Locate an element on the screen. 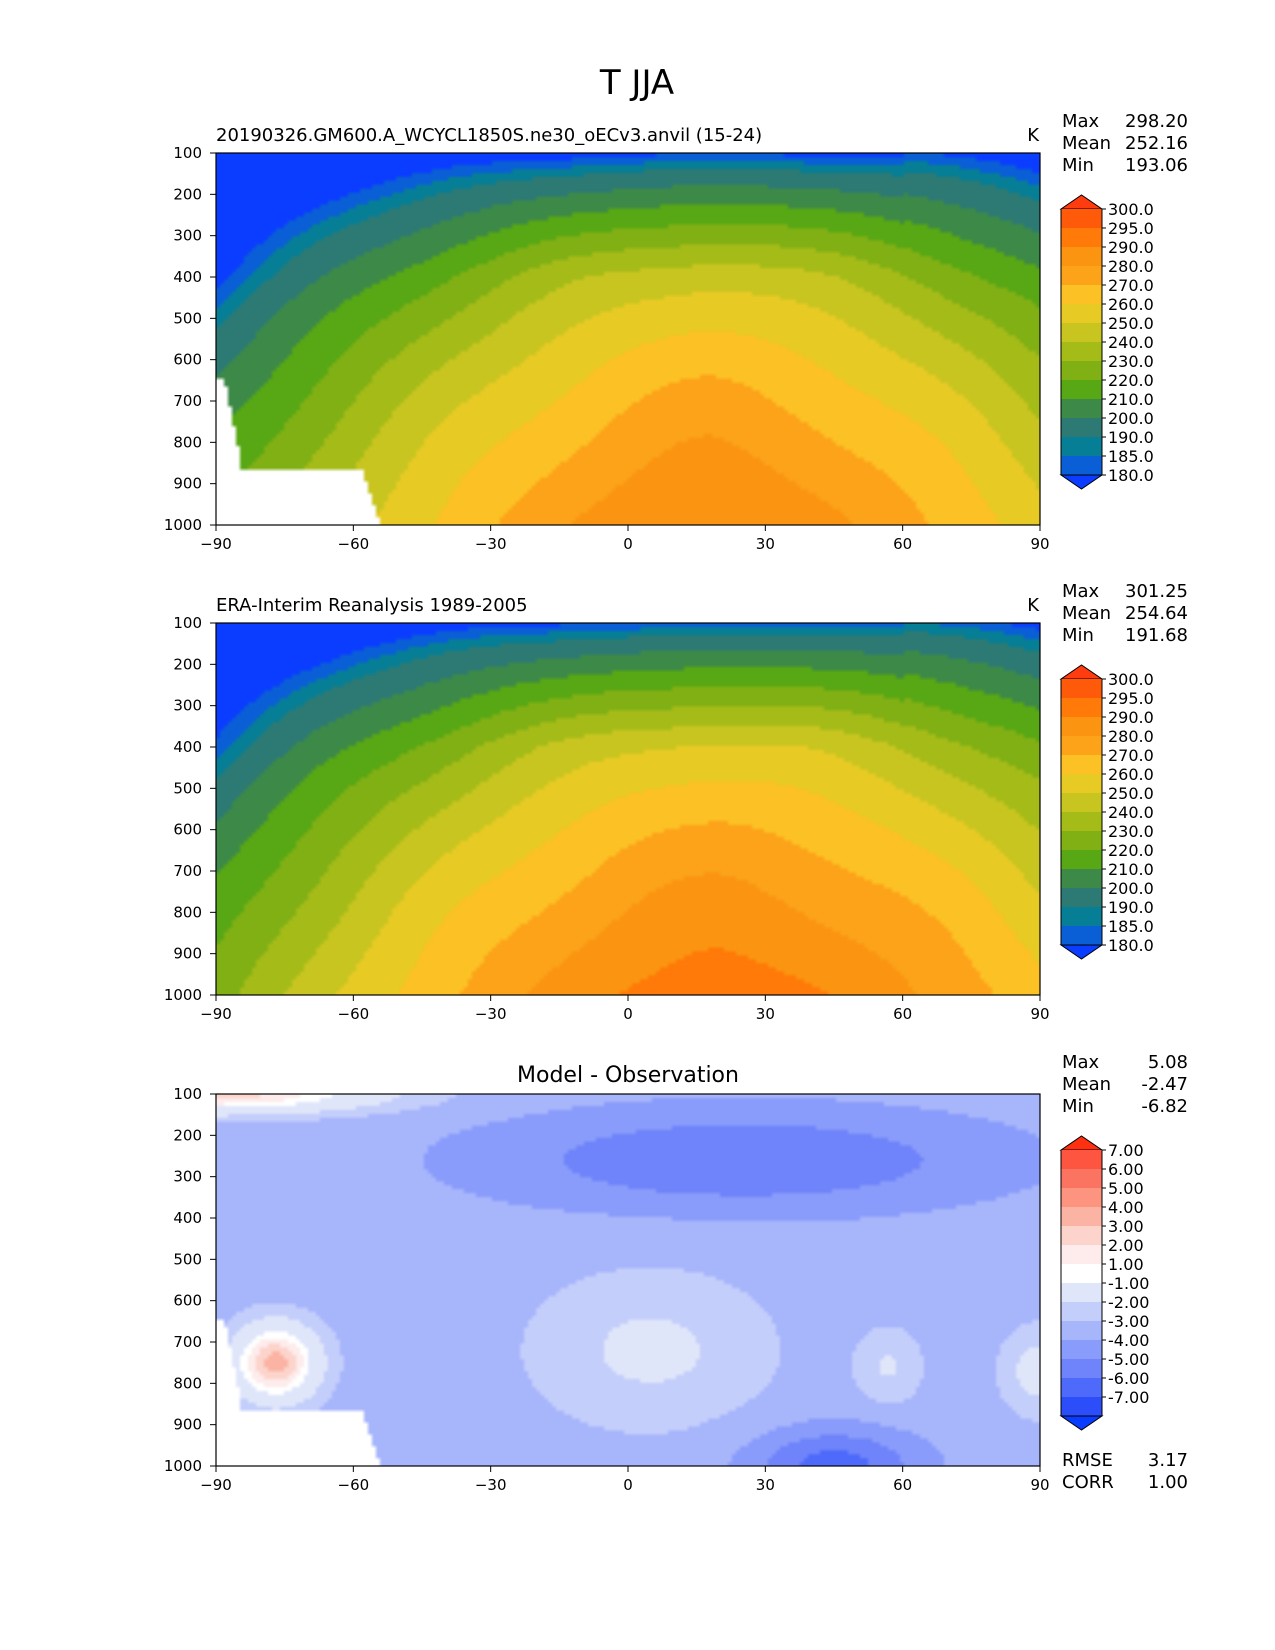 Image resolution: width=1275 pixels, height=1650 pixels. stat-label: Mean is located at coordinates (1086, 1084).